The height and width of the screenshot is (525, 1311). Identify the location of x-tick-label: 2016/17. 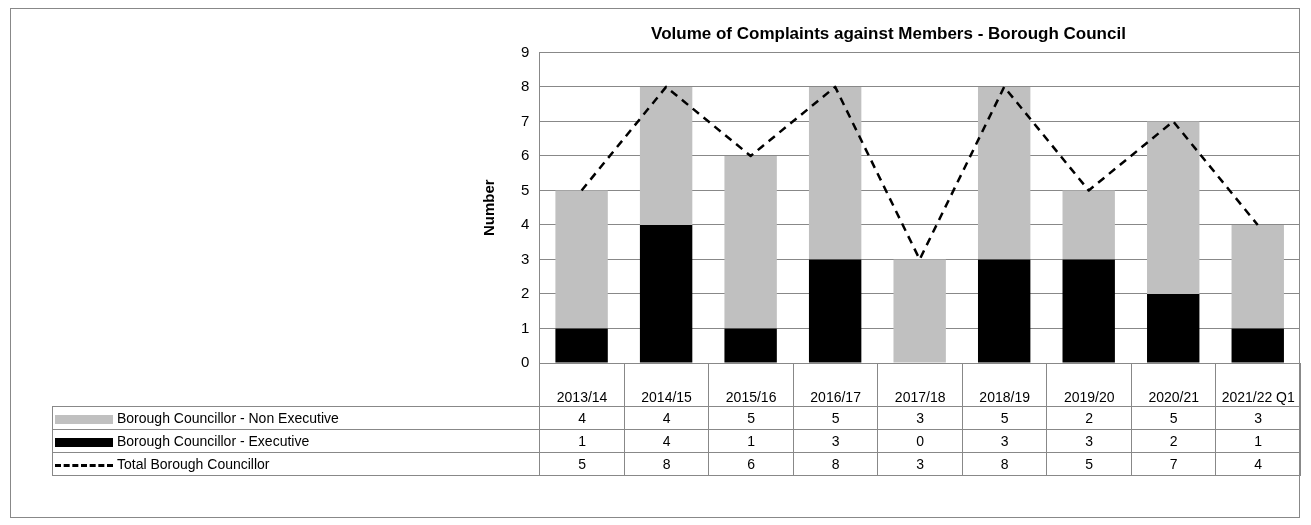
(835, 385).